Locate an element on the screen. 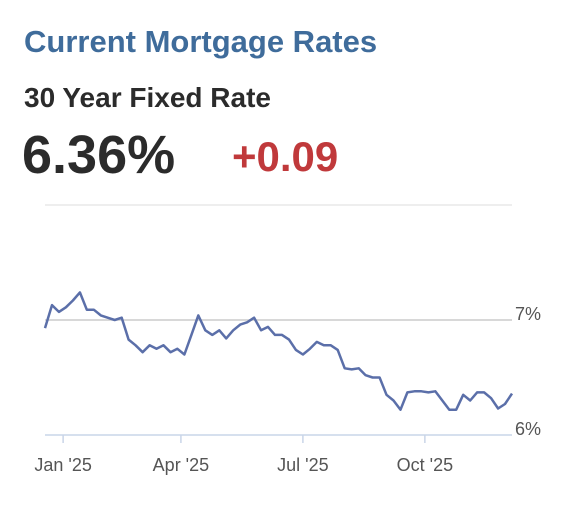 The image size is (584, 520). product-name: 30 Year Fixed Rate is located at coordinates (147, 97).